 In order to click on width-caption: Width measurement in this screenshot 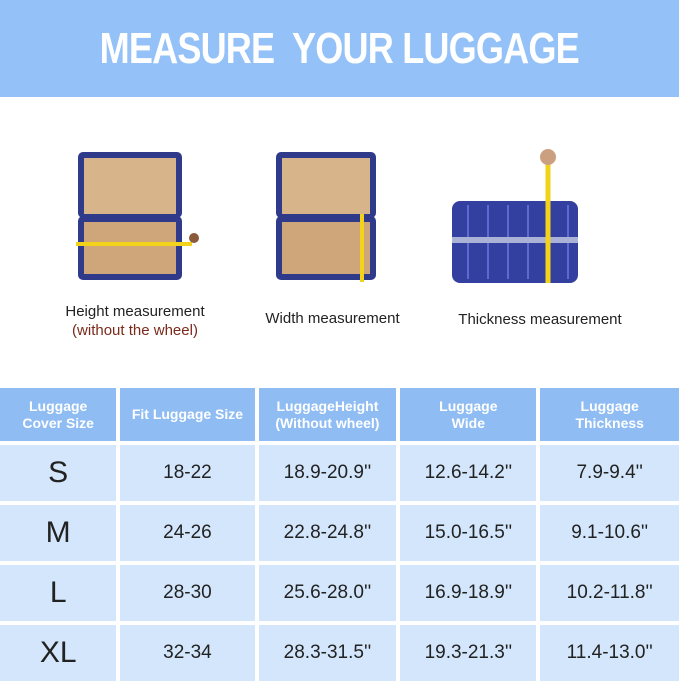, I will do `click(332, 318)`.